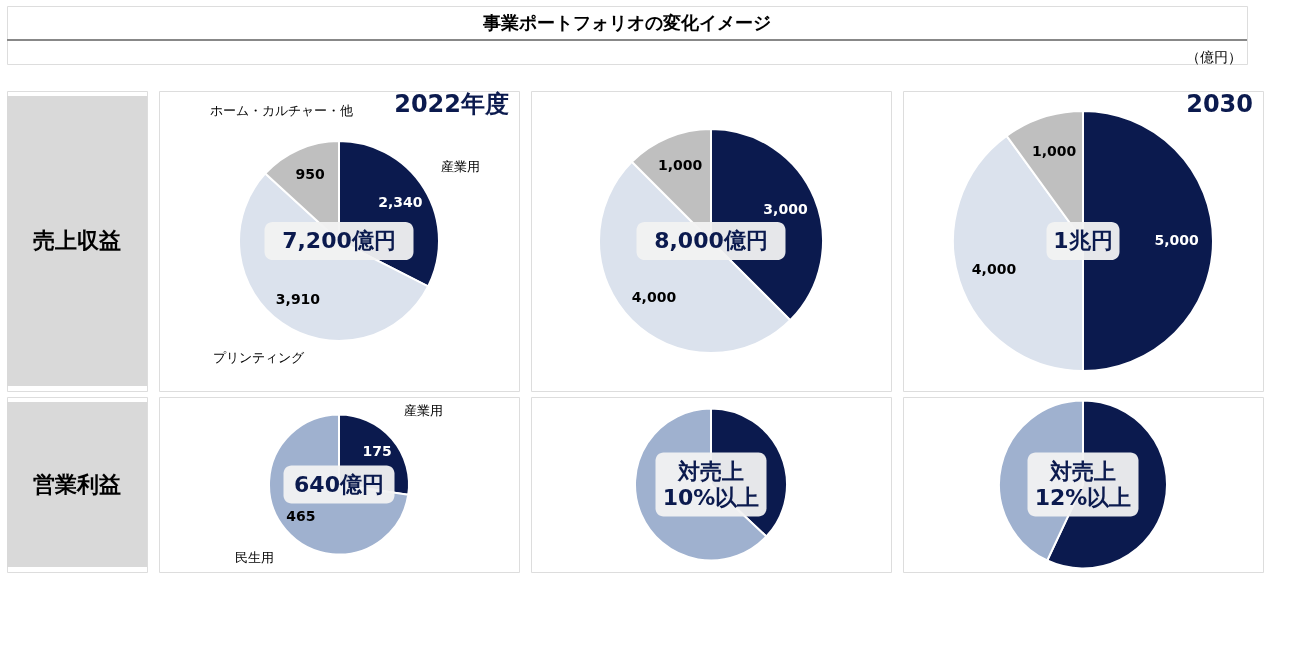  What do you see at coordinates (77, 240) in the screenshot?
I see `text: 売上収益` at bounding box center [77, 240].